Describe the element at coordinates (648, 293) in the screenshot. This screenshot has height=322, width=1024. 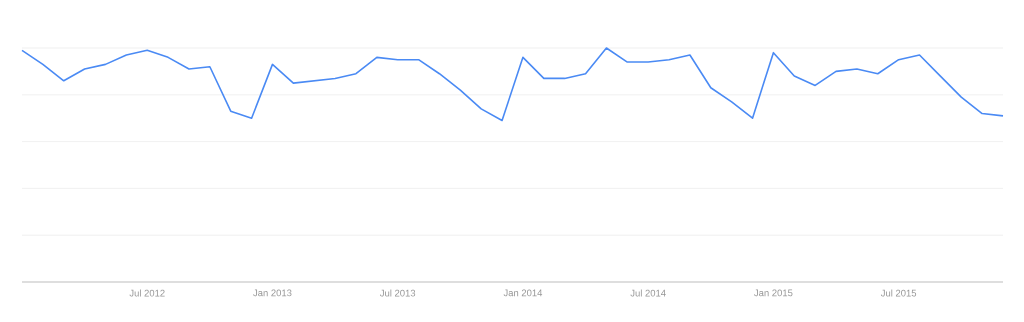
I see `x-tick-label: Jul 2014` at that location.